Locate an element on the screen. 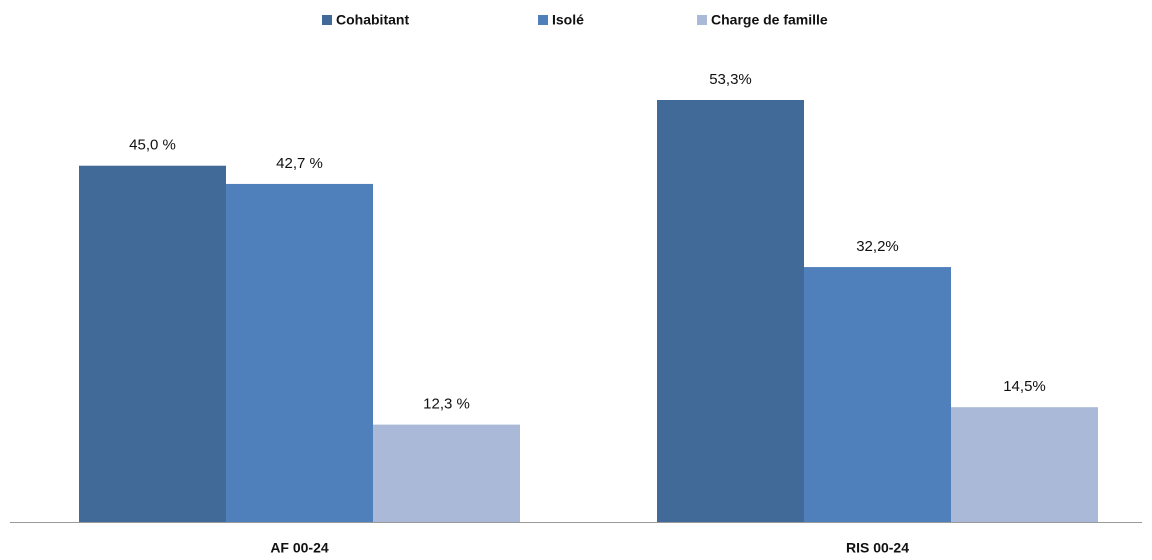  x-tick-label: AF 00-24 is located at coordinates (299, 548).